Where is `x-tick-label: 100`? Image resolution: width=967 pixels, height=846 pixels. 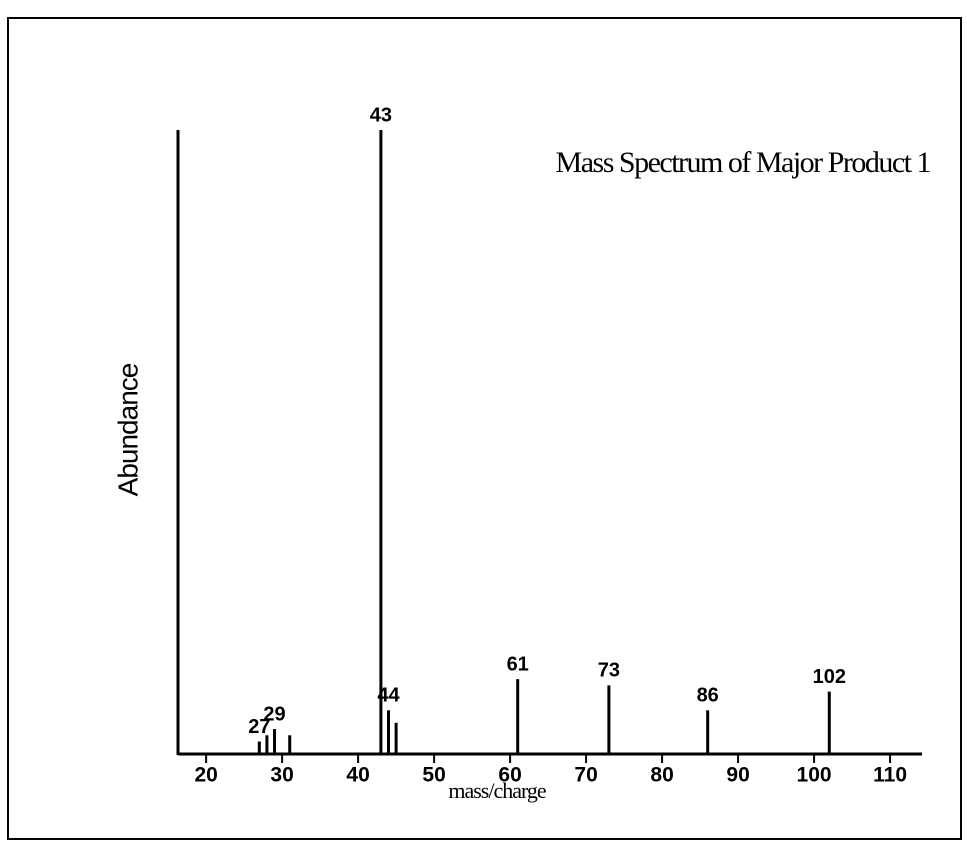 x-tick-label: 100 is located at coordinates (814, 775).